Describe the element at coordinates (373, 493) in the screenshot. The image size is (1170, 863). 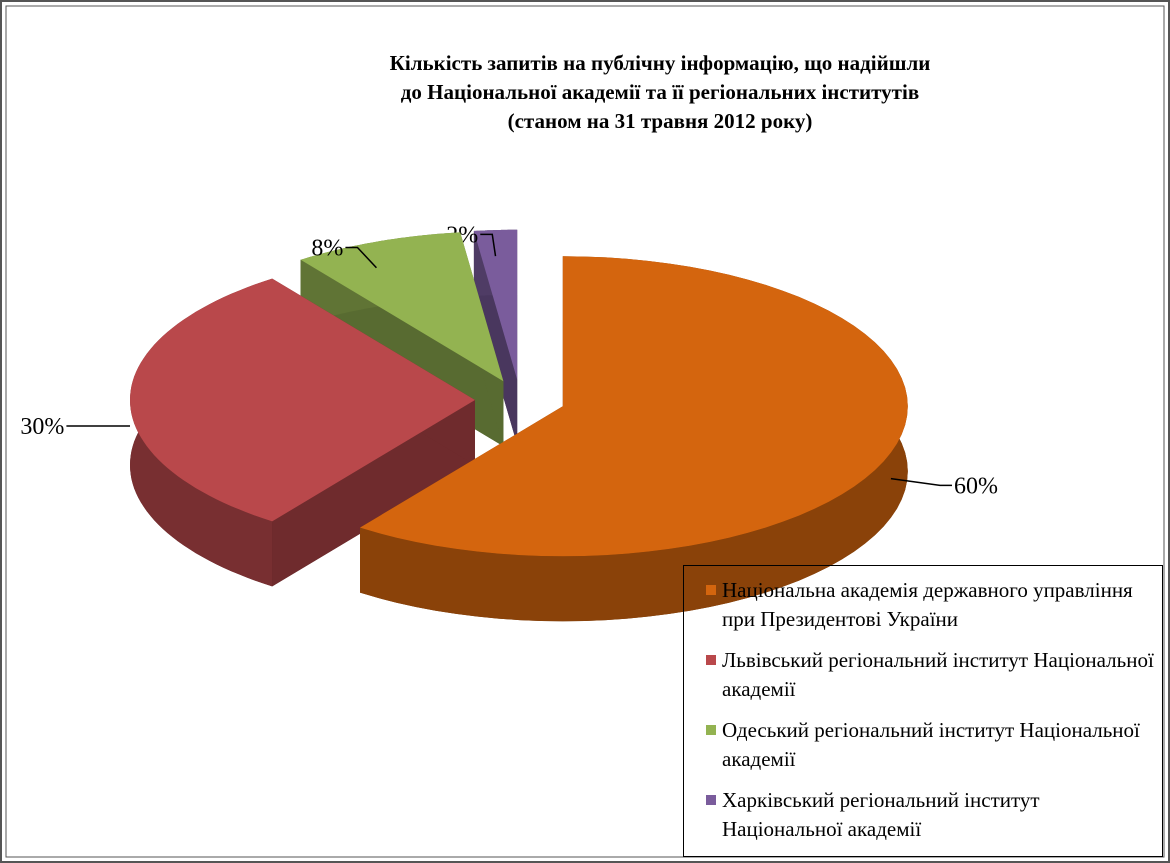
I see `slice-wall` at that location.